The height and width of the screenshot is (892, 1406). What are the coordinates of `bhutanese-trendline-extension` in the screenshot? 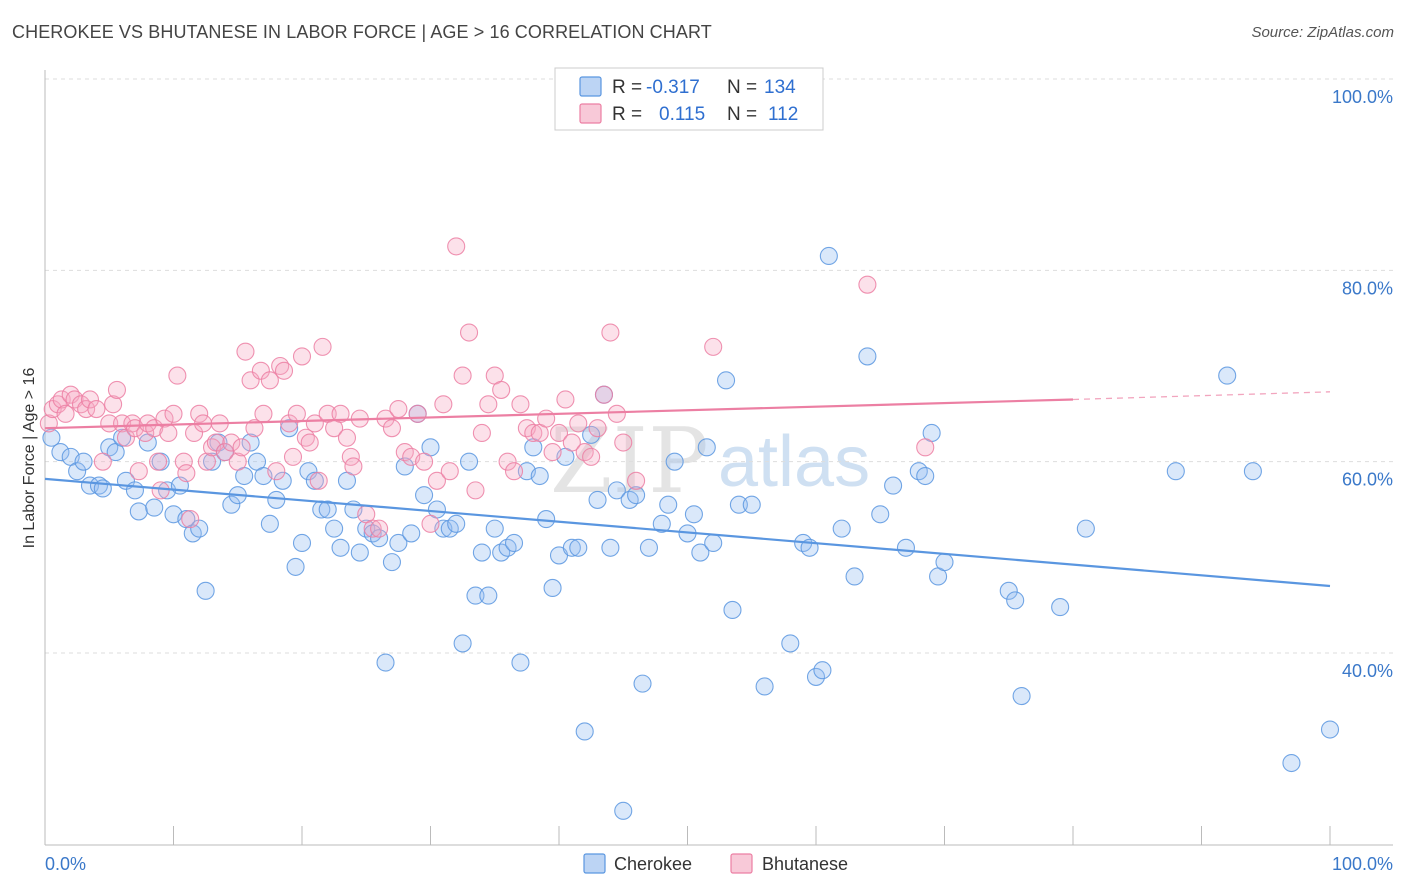 It's located at (1201, 396).